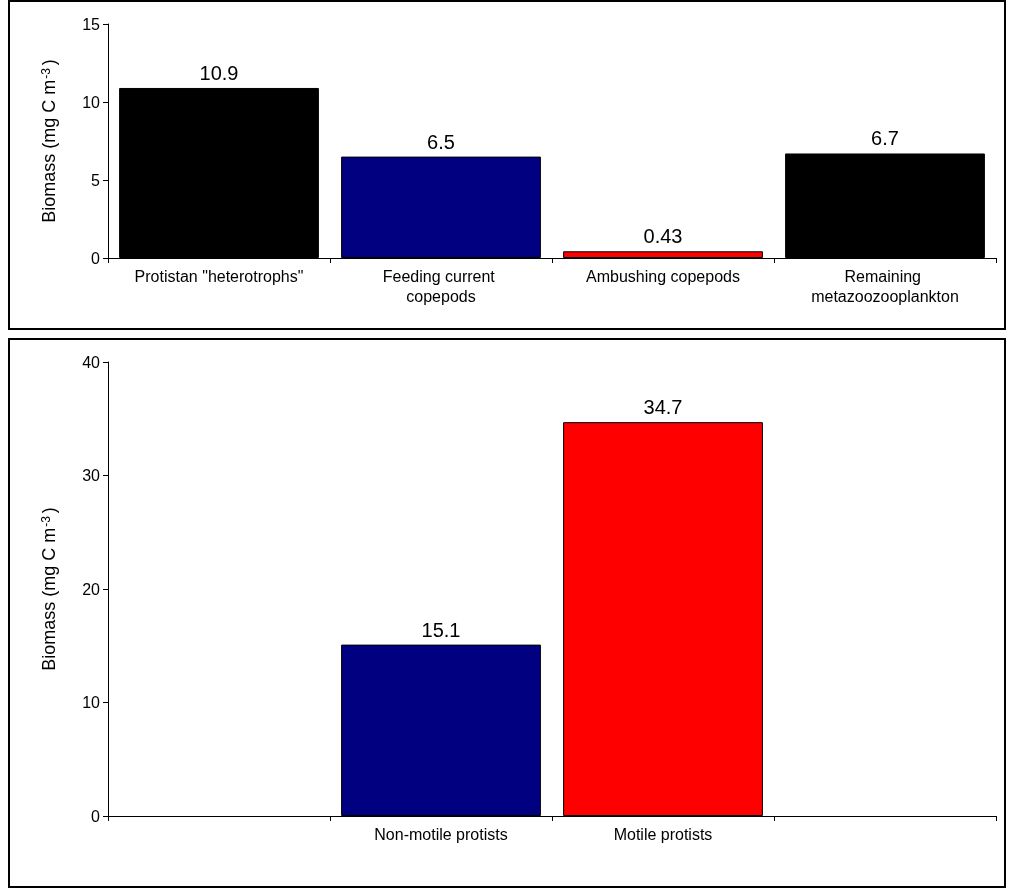 This screenshot has height=892, width=1009. Describe the element at coordinates (441, 834) in the screenshot. I see `x-tick-label: Non-motile protists` at that location.